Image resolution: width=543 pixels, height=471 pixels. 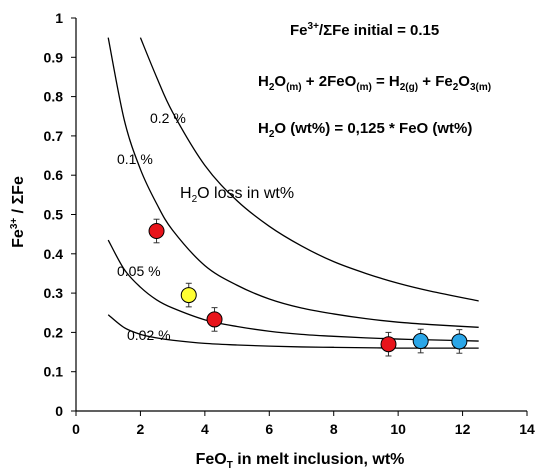 What do you see at coordinates (54, 57) in the screenshot?
I see `y-tick-label: 0.9` at bounding box center [54, 57].